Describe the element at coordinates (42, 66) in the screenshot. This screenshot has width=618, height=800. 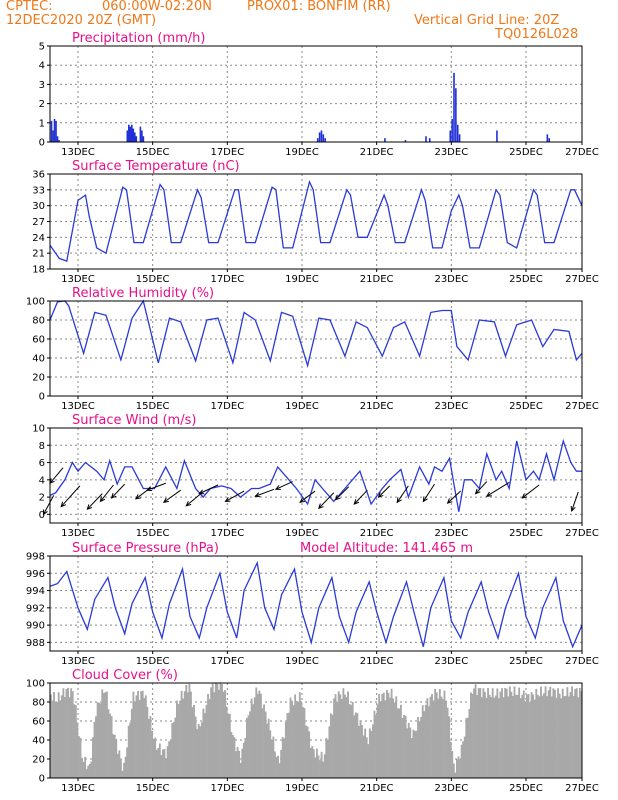
I see `y-tick-label: 4` at that location.